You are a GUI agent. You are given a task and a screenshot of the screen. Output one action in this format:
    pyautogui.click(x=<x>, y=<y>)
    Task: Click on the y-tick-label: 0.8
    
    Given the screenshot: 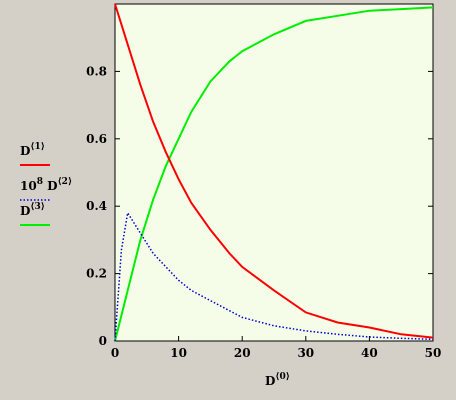 What is the action you would take?
    pyautogui.click(x=96, y=71)
    